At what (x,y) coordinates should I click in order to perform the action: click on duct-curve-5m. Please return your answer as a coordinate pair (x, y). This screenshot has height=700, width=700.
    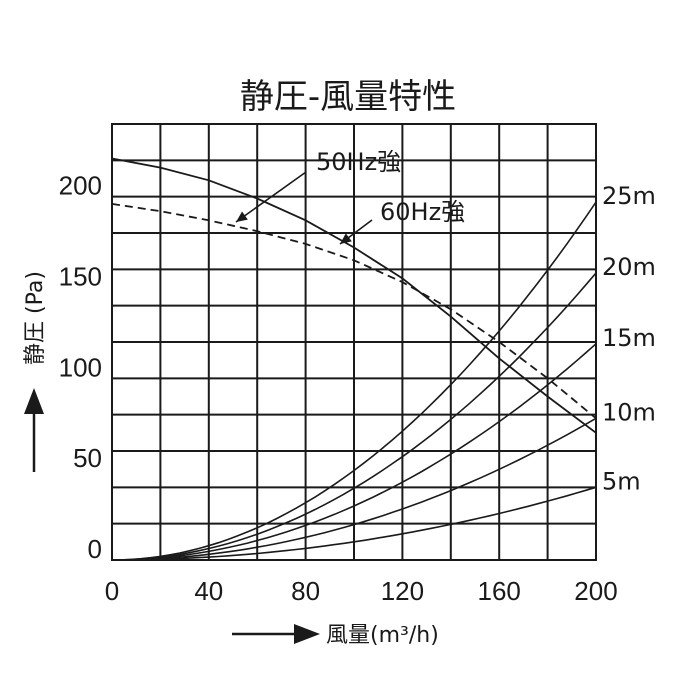
    Looking at the image, I should click on (354, 523).